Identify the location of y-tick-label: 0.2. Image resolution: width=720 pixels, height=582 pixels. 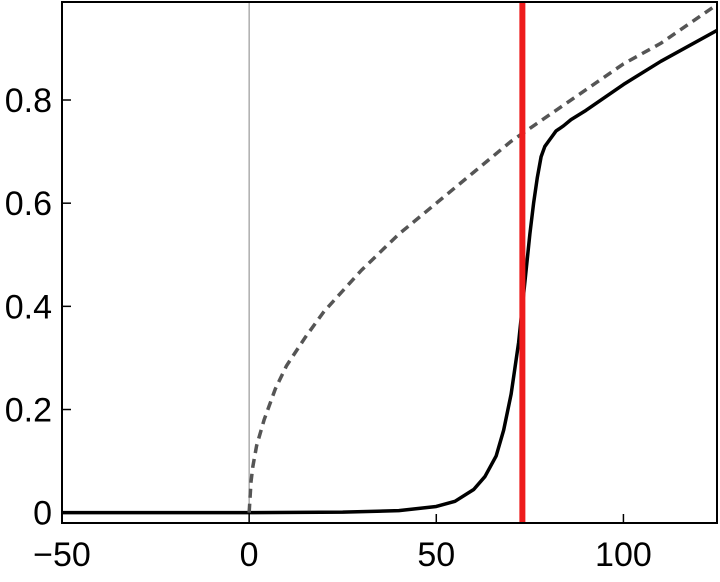
(28, 411).